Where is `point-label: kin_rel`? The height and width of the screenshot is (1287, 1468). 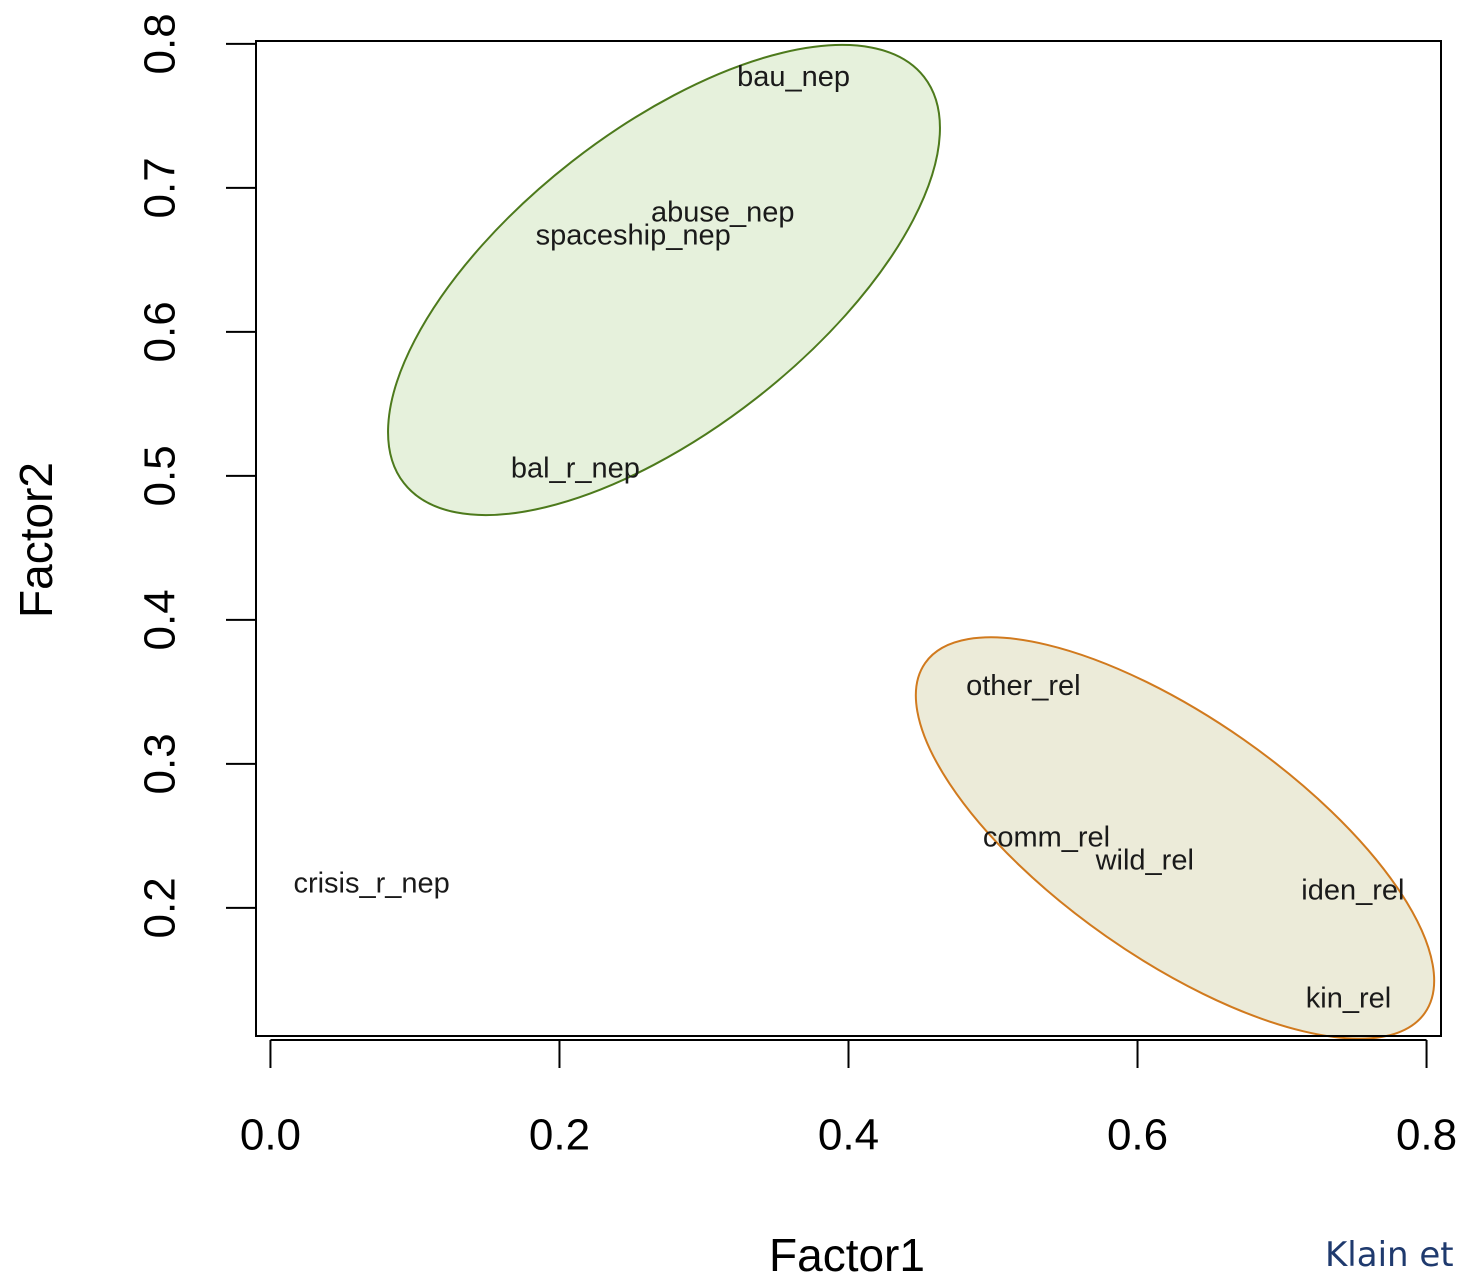 point-label: kin_rel is located at coordinates (1348, 999).